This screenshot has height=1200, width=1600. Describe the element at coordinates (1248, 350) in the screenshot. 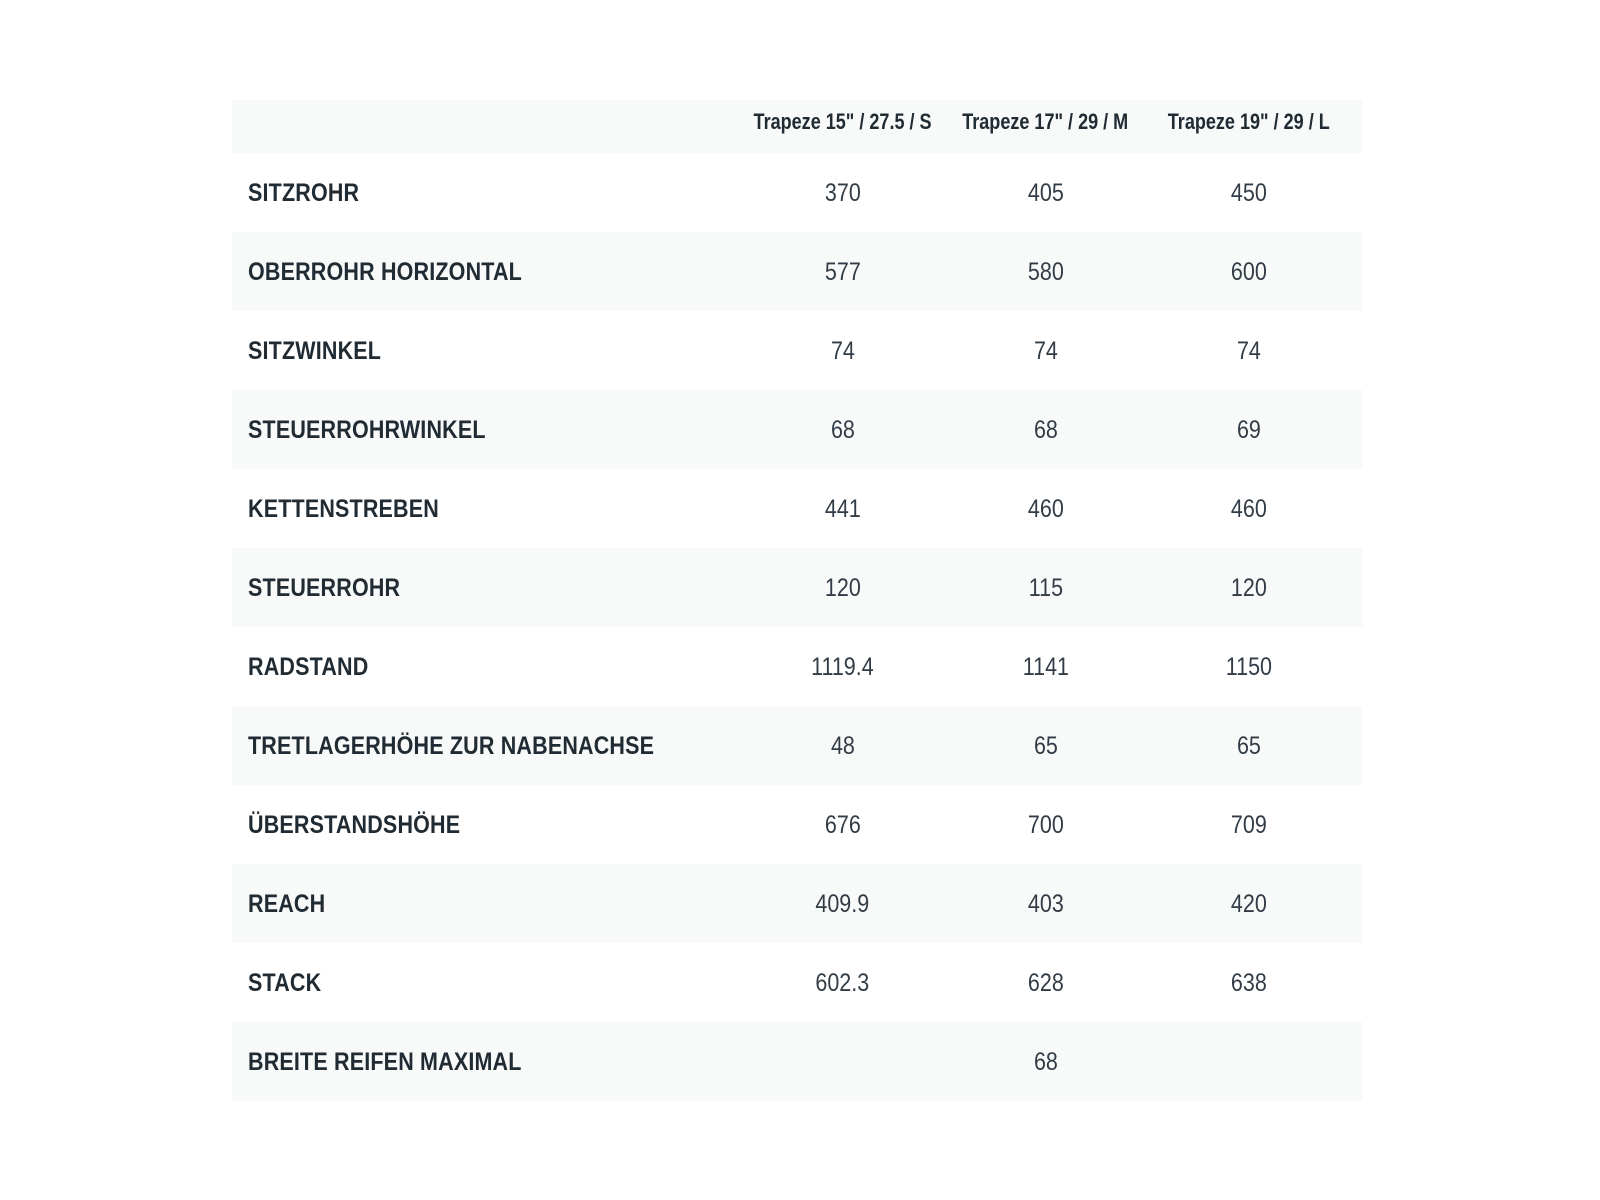

I see `row-value-size-l: 74` at that location.